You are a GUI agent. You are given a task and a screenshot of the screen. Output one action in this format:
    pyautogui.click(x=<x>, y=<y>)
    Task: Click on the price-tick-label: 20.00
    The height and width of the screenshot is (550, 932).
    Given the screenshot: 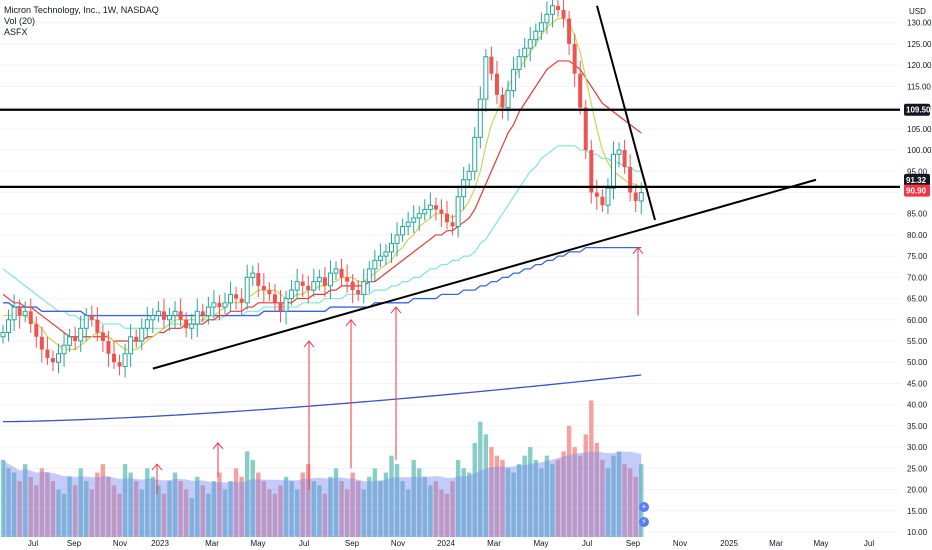 What is the action you would take?
    pyautogui.click(x=917, y=490)
    